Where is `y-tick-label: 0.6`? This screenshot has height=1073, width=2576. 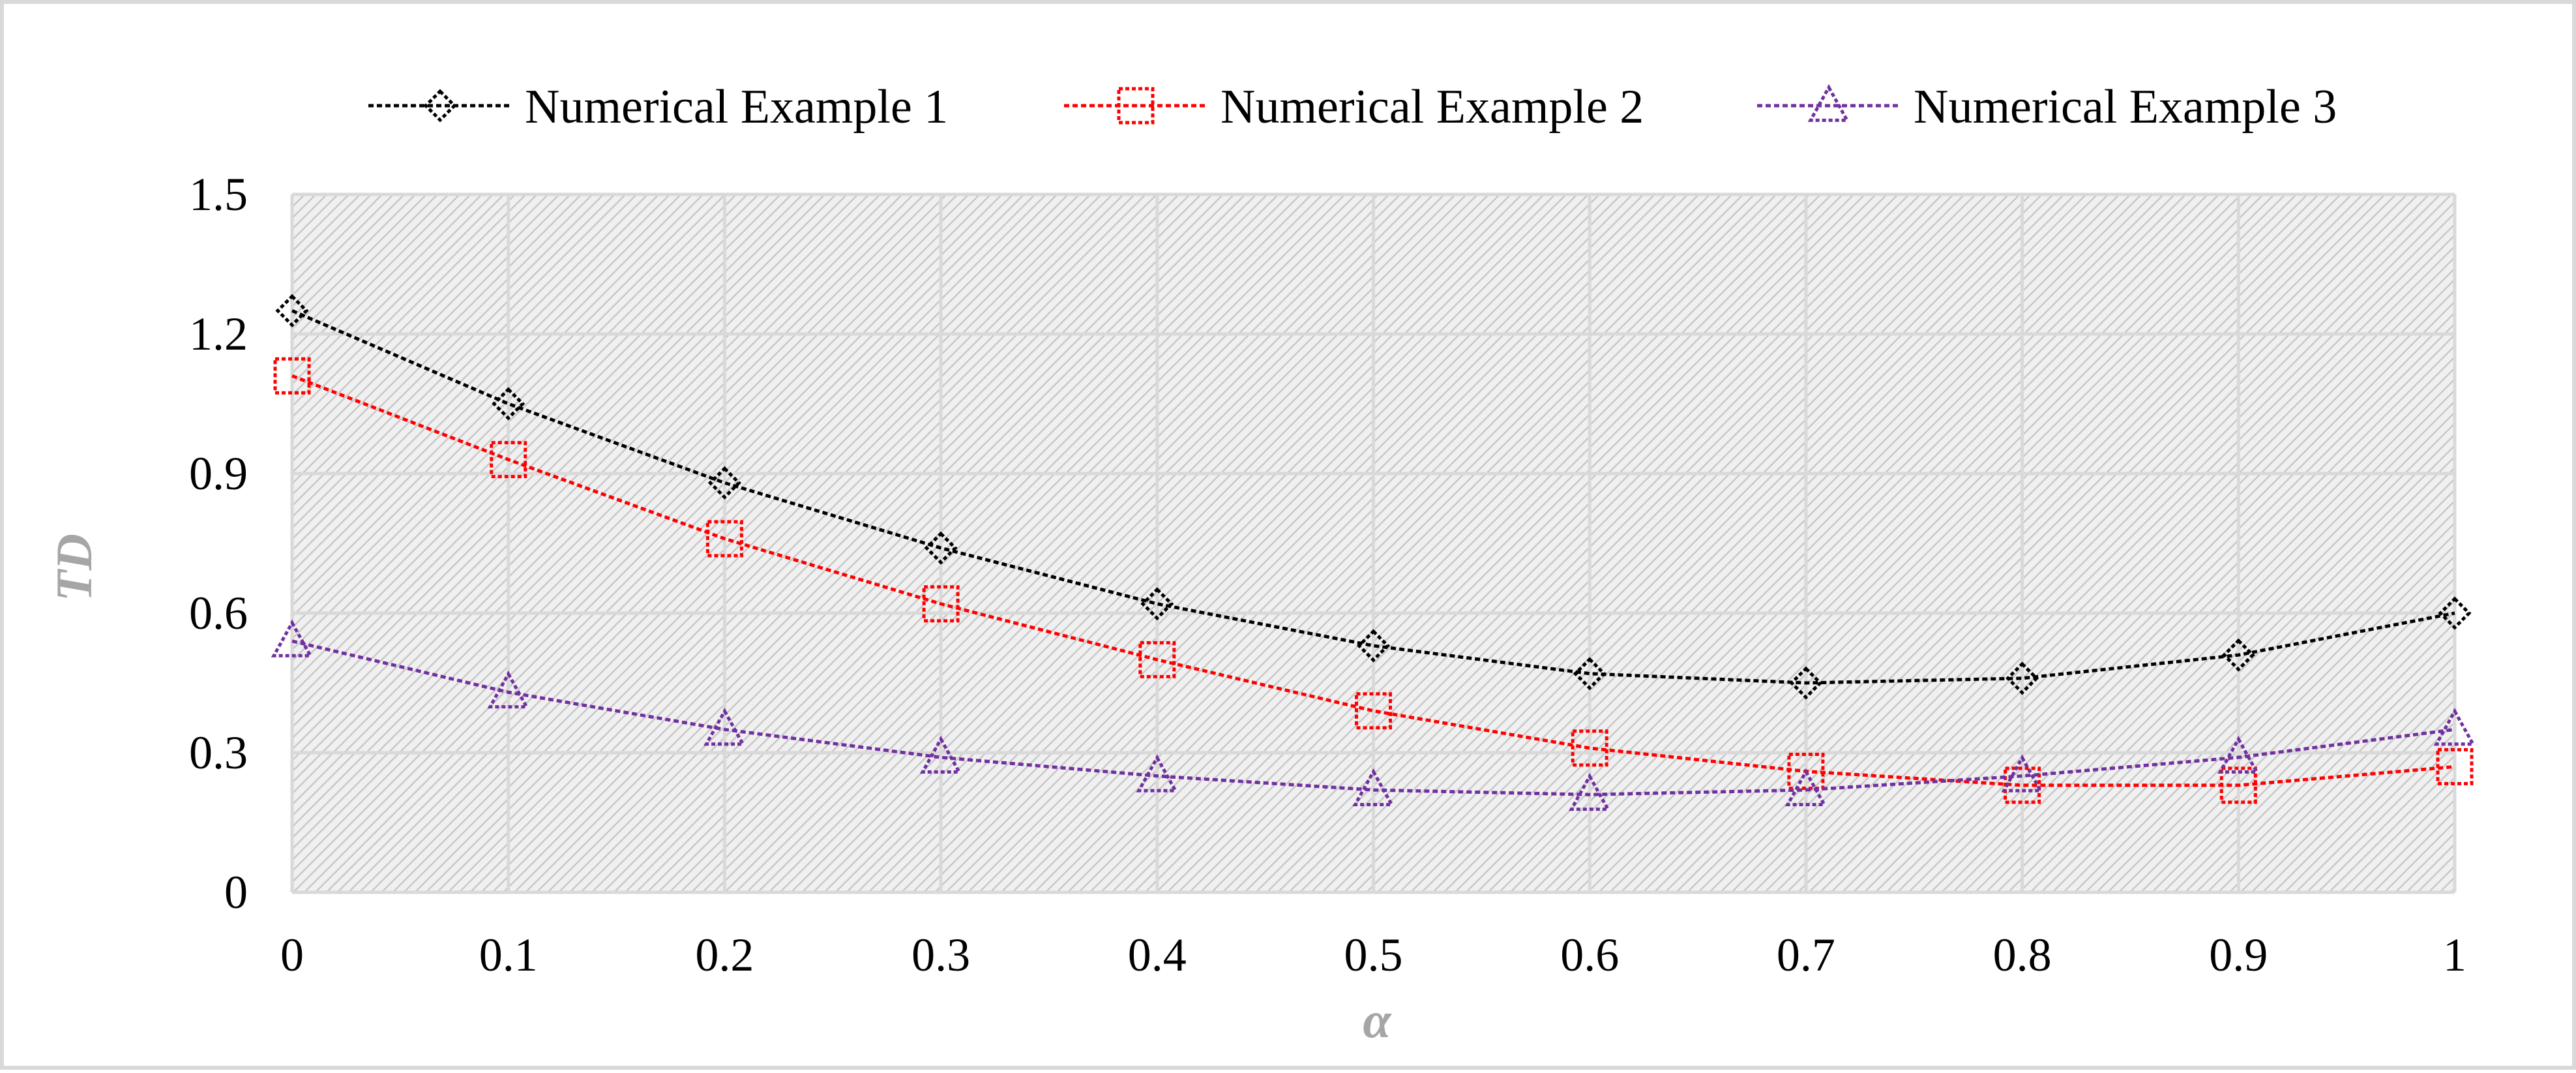 y-tick-label: 0.6 is located at coordinates (218, 613).